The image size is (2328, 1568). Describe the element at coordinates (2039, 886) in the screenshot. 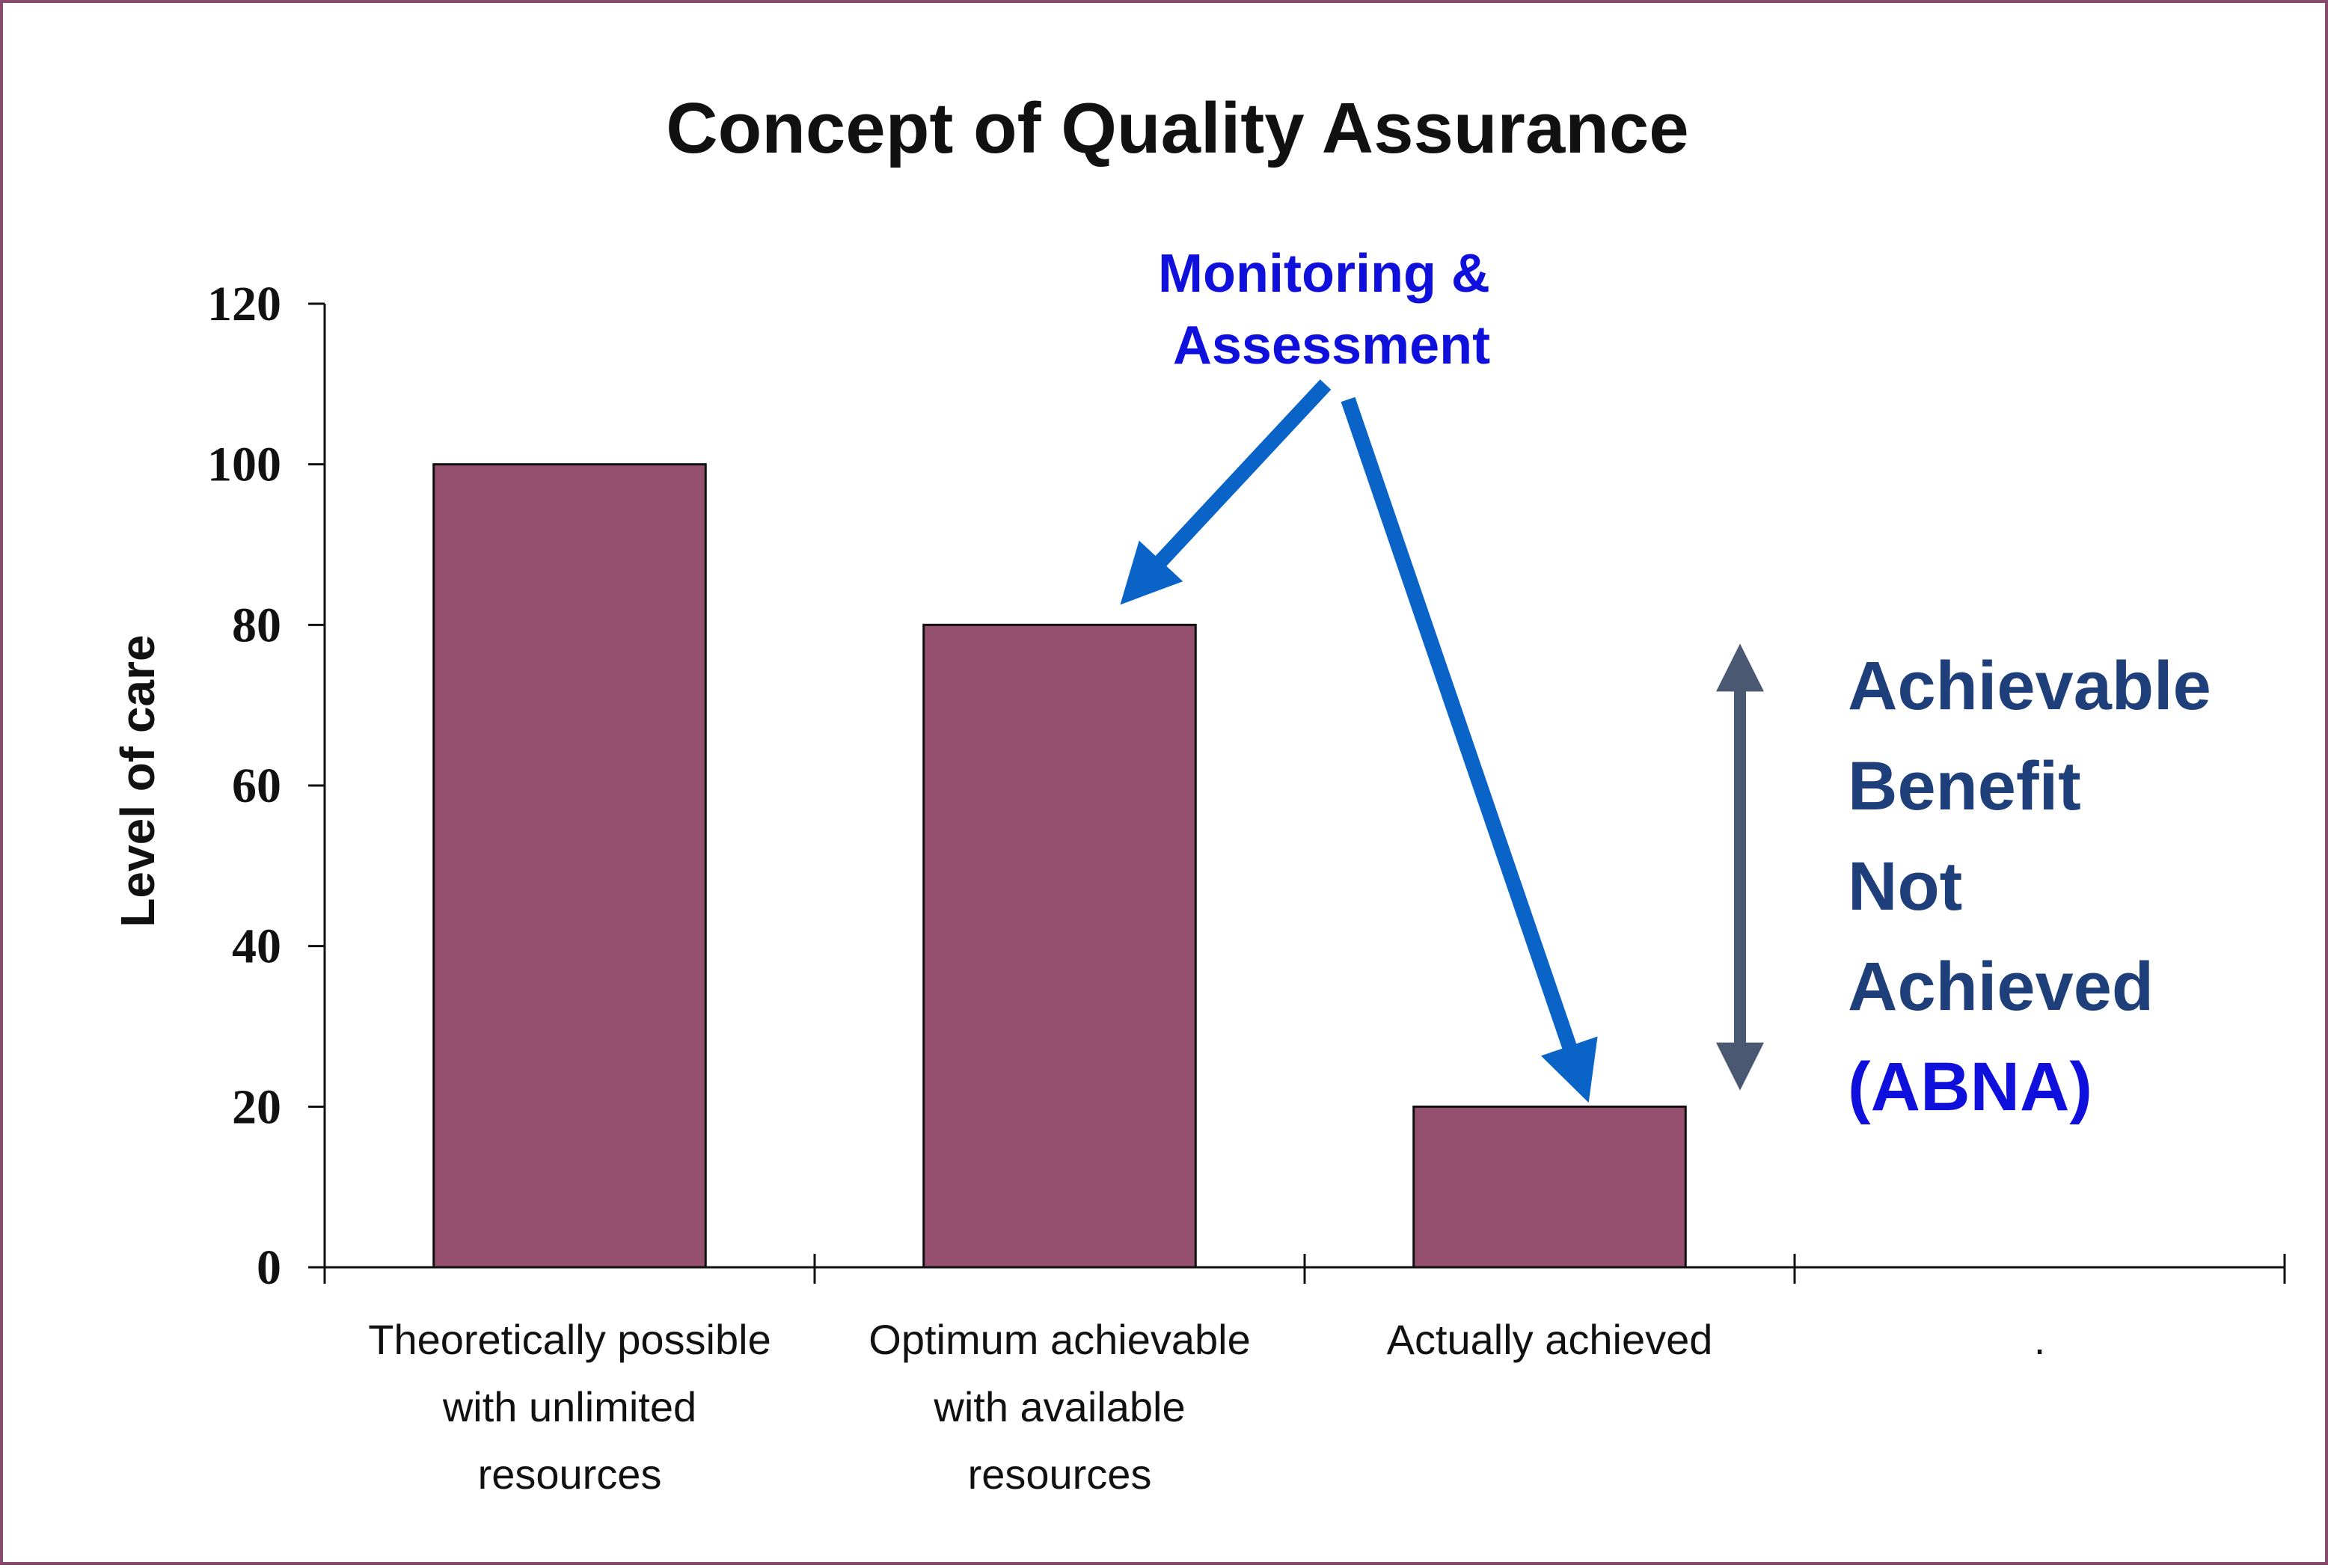

I see `abna-label: Achievable Benefit Not Achieved (ABNA)` at that location.